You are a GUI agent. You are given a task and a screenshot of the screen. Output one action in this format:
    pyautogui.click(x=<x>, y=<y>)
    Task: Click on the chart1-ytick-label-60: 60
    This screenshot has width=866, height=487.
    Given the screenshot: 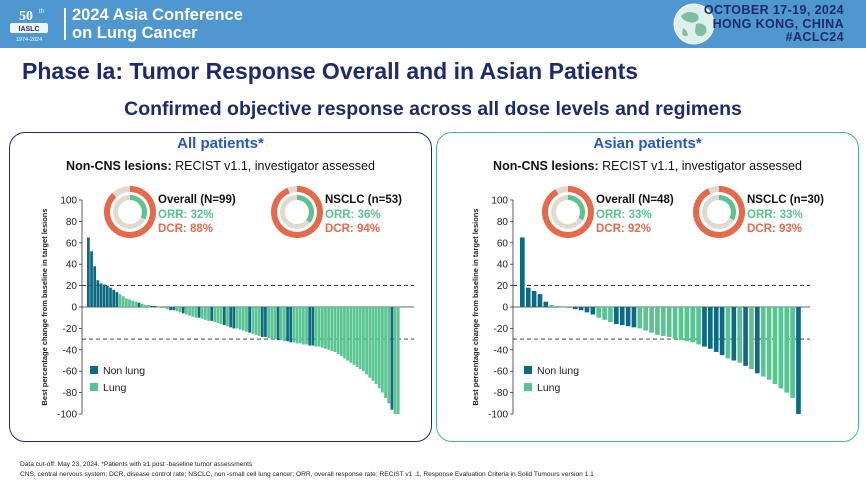 What is the action you would take?
    pyautogui.click(x=72, y=243)
    